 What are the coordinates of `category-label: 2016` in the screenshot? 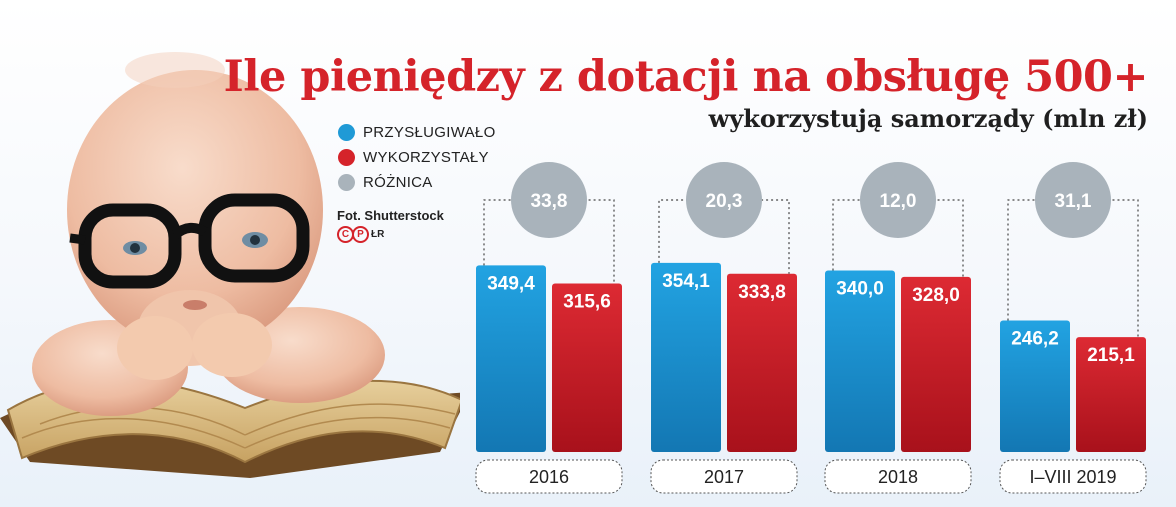 It's located at (549, 477).